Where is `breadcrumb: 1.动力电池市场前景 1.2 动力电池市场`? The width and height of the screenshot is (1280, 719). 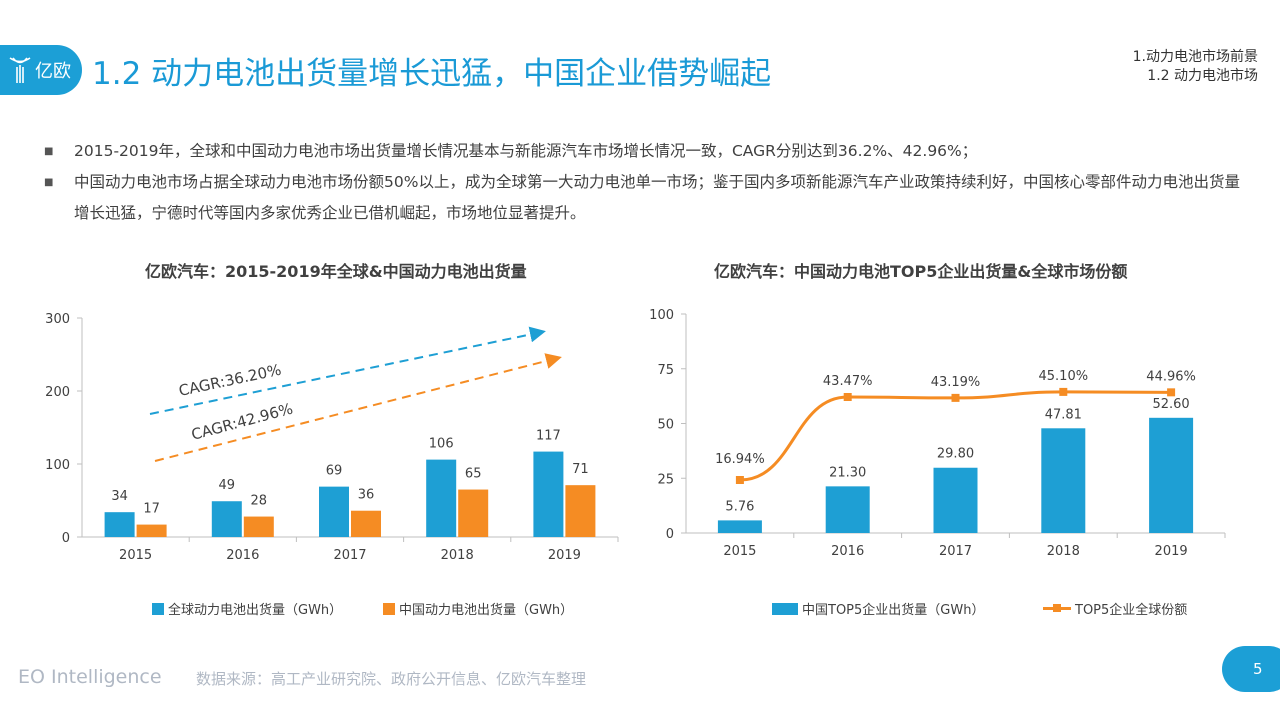
breadcrumb: 1.动力电池市场前景 1.2 动力电池市场 is located at coordinates (1195, 67).